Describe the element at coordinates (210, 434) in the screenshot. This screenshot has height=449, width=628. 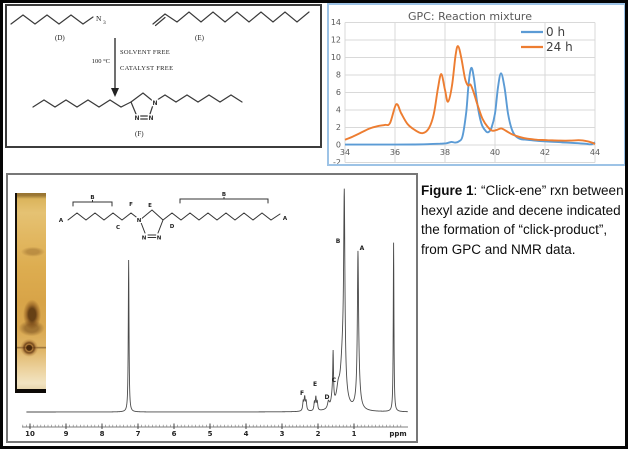
I see `ppm-tick-label: 5` at that location.